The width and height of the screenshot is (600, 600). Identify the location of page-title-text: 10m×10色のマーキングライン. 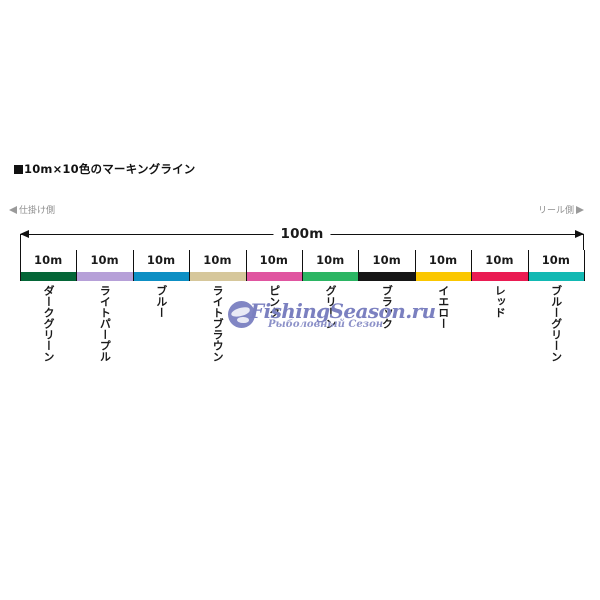
(110, 169).